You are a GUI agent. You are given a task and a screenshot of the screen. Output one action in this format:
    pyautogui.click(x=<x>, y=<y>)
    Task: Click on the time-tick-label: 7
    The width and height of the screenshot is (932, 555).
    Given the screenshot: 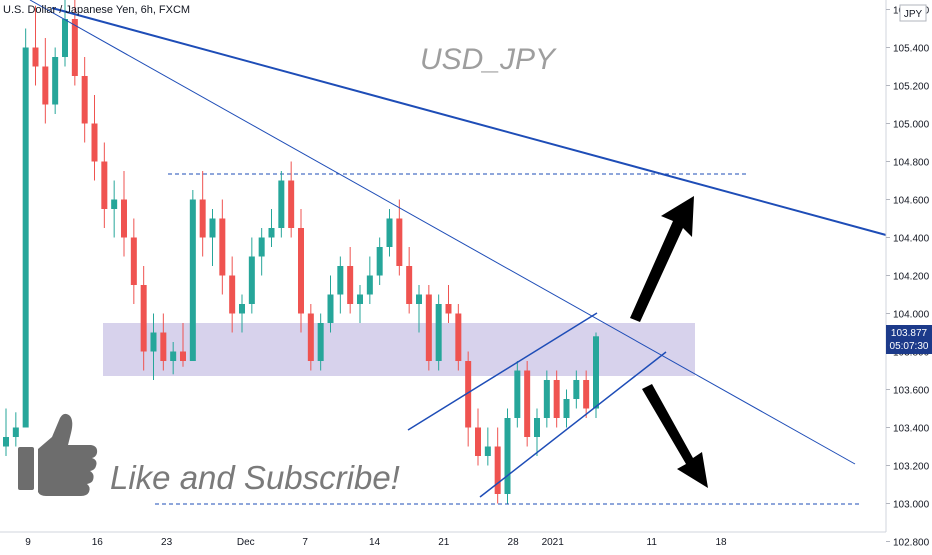 What is the action you would take?
    pyautogui.click(x=305, y=542)
    